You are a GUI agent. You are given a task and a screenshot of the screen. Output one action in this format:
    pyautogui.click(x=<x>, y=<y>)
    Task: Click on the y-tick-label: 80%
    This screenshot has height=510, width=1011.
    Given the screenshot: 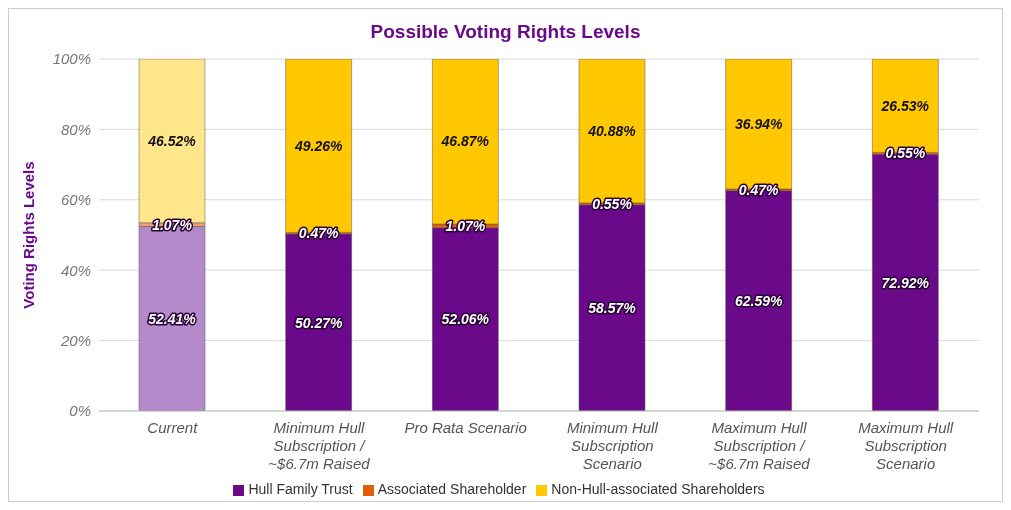 What is the action you would take?
    pyautogui.click(x=75, y=129)
    